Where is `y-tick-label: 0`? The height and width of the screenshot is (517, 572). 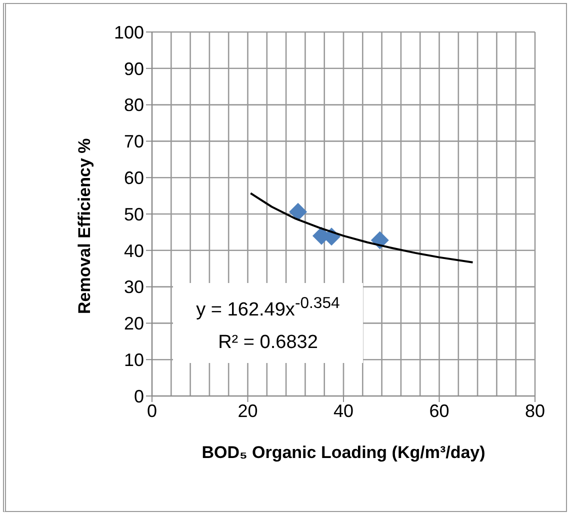 y-tick-label: 0 is located at coordinates (139, 396).